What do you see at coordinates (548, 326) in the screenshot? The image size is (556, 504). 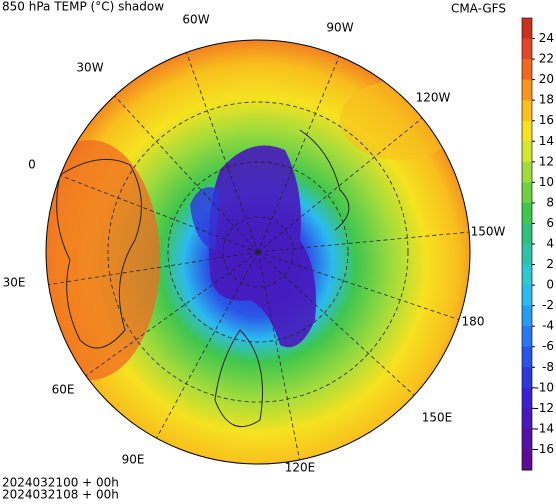 I see `colorbar-tick-label: -4` at bounding box center [548, 326].